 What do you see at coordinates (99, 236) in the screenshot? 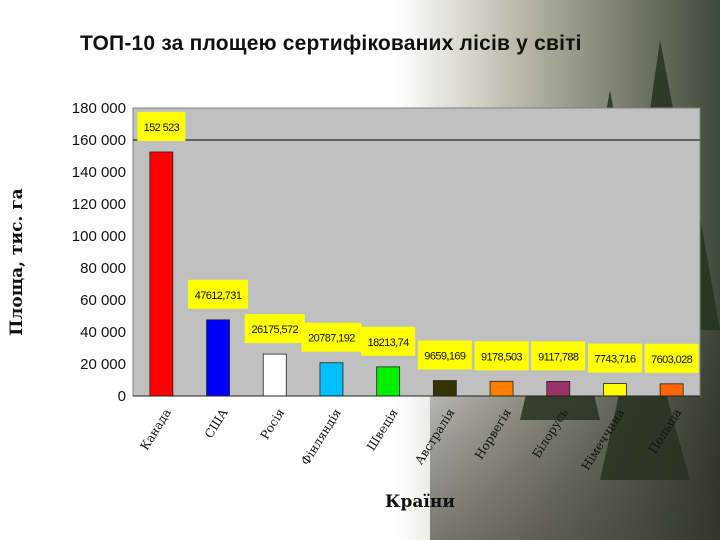
I see `y-tick-label: 100 000` at bounding box center [99, 236].